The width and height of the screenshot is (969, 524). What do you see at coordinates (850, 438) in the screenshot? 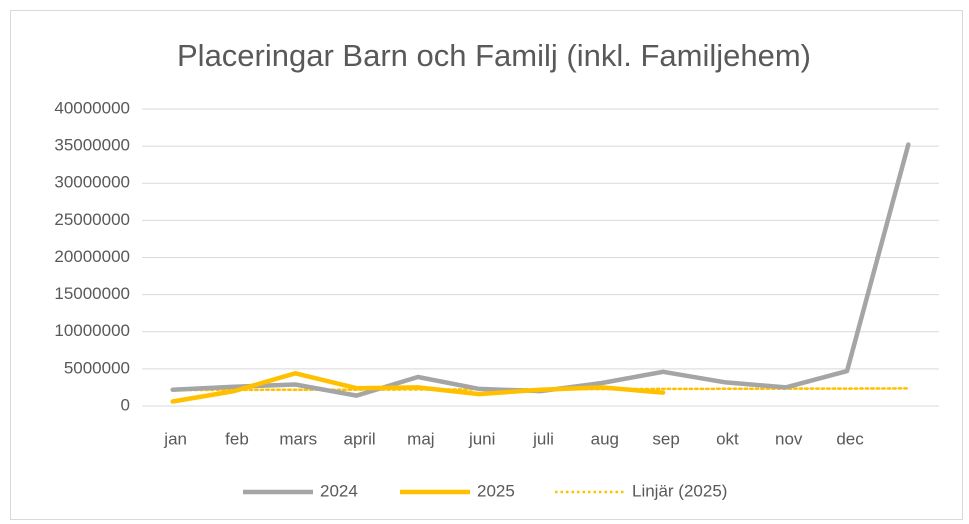
I see `x-tick-label: dec` at bounding box center [850, 438].